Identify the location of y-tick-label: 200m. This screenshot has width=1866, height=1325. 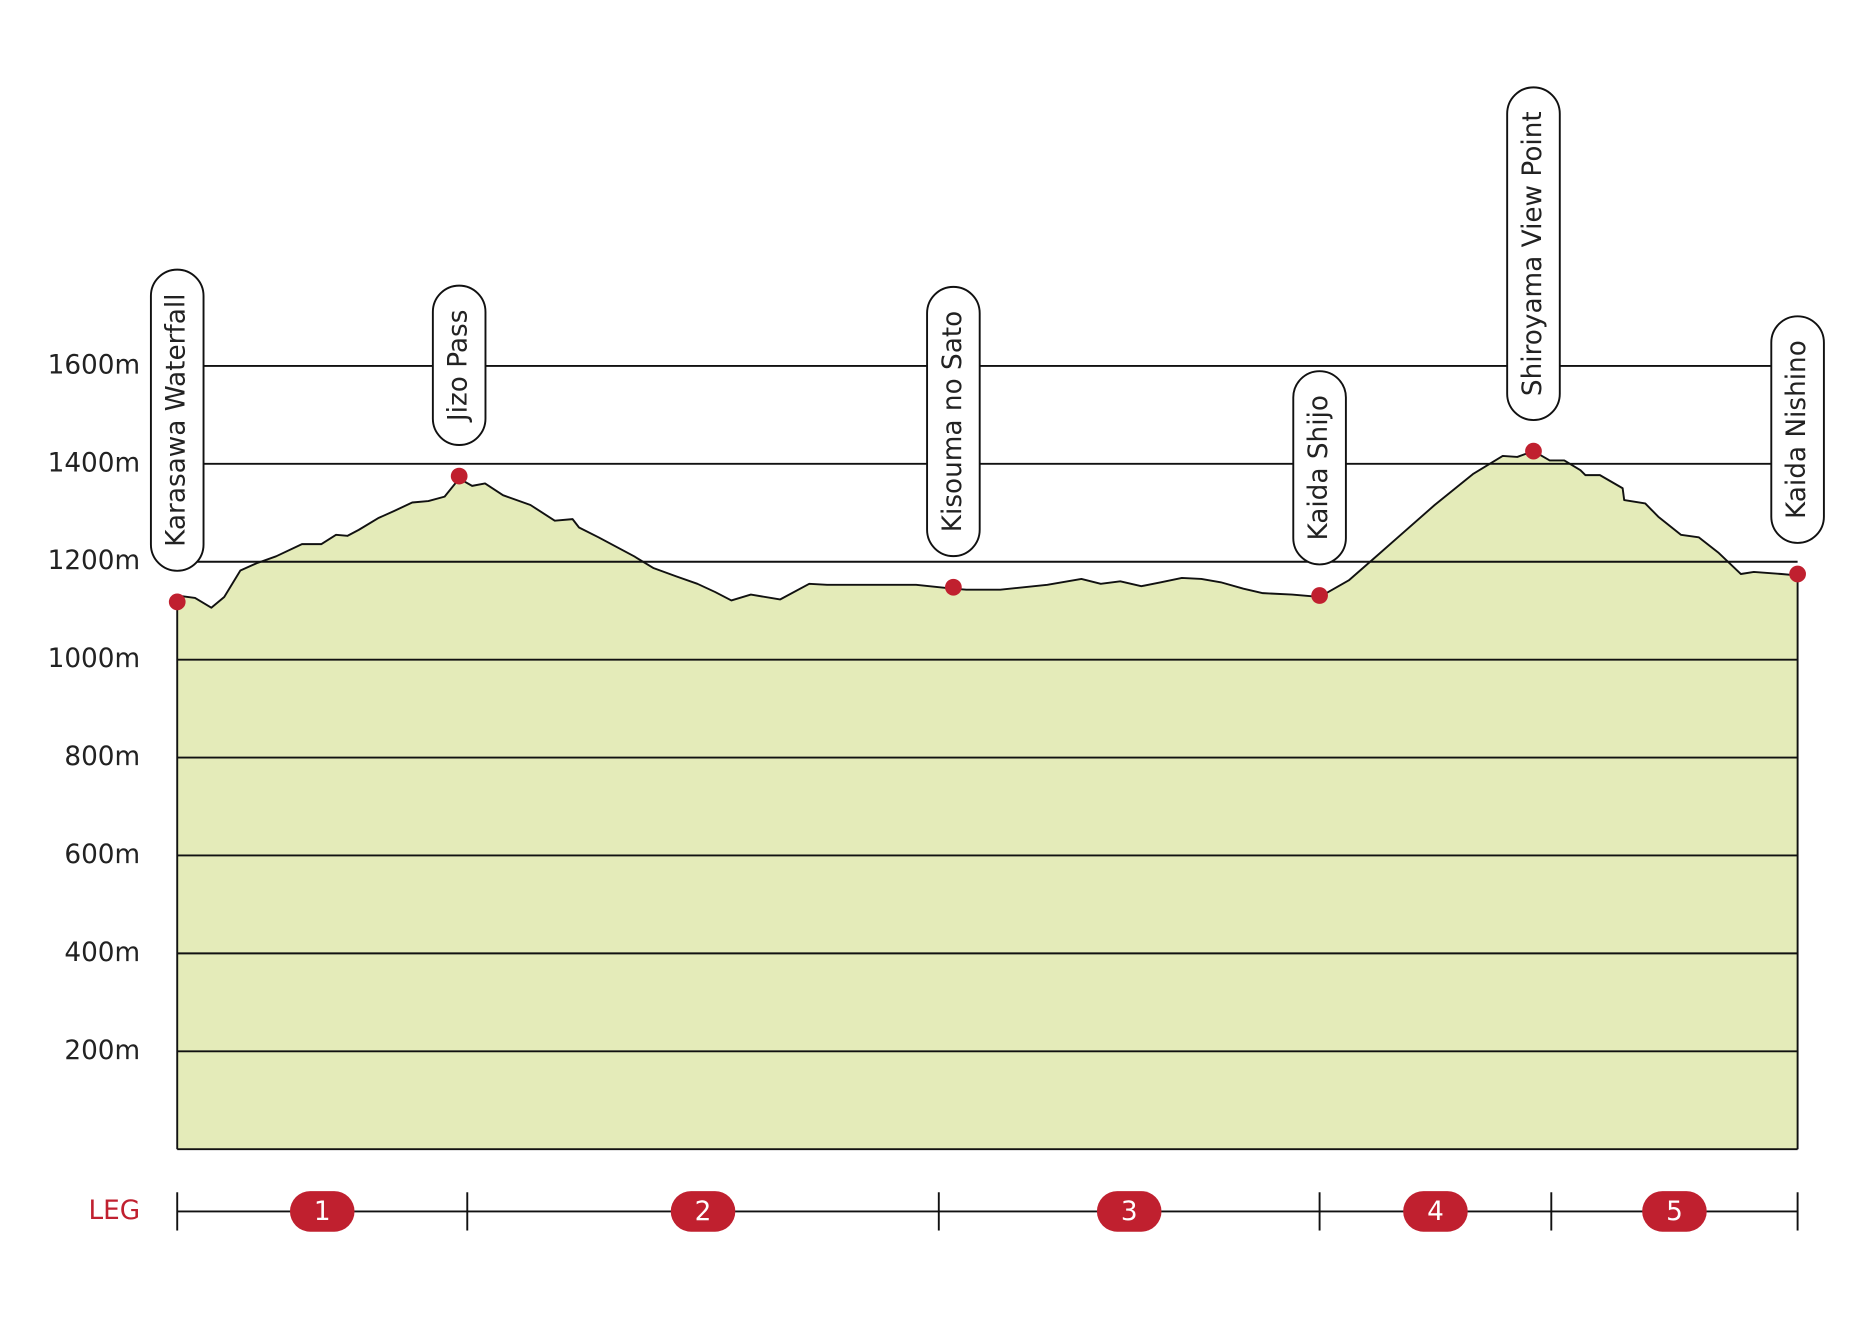
(102, 1051).